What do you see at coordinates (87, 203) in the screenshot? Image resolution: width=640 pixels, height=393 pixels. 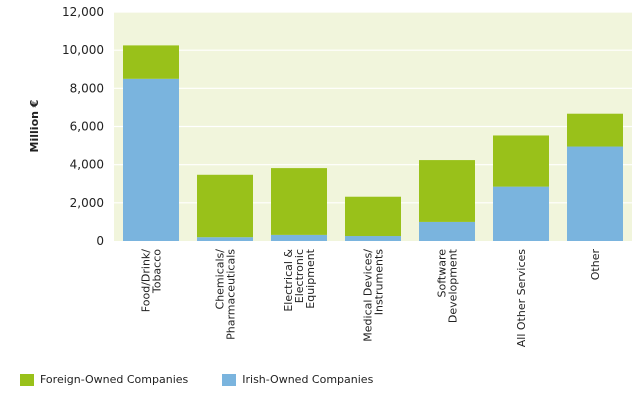 I see `y-tick-label: 2,000` at bounding box center [87, 203].